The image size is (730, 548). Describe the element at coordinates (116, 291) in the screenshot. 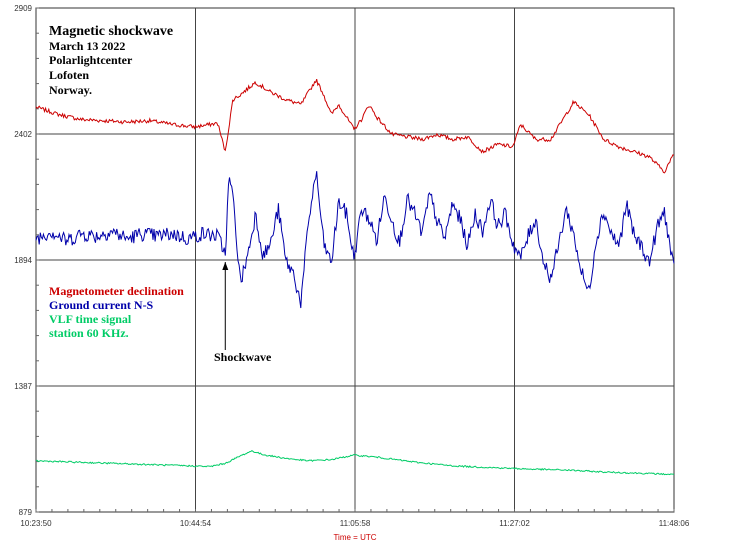

I see `legend-entry-magnetometer: Magnetometer declination` at that location.